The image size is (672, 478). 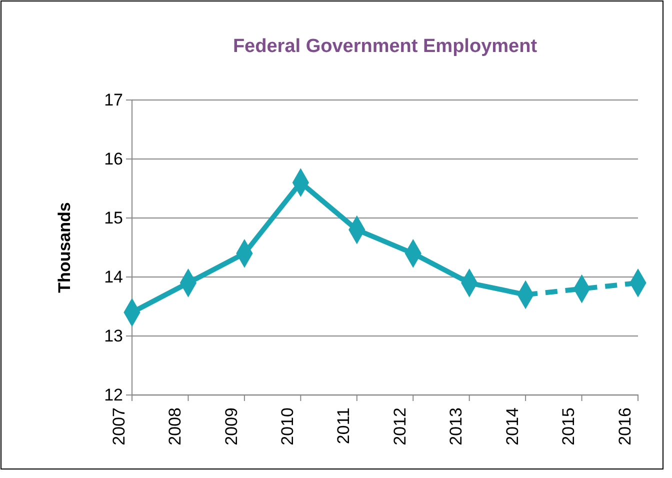 What do you see at coordinates (344, 426) in the screenshot?
I see `x-tick-label: 2011` at bounding box center [344, 426].